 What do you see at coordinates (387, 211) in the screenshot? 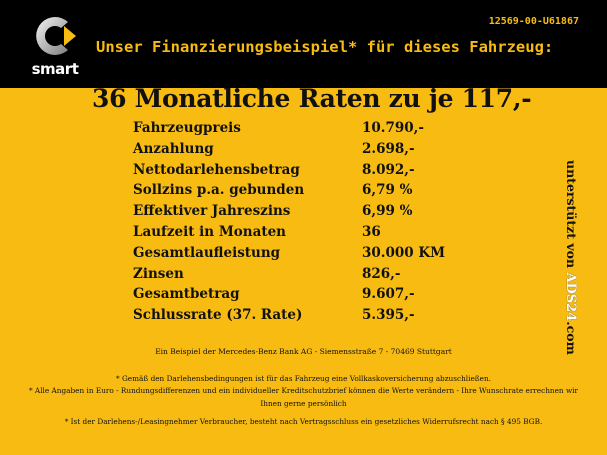
I see `row-value: 6,99 %` at bounding box center [387, 211].